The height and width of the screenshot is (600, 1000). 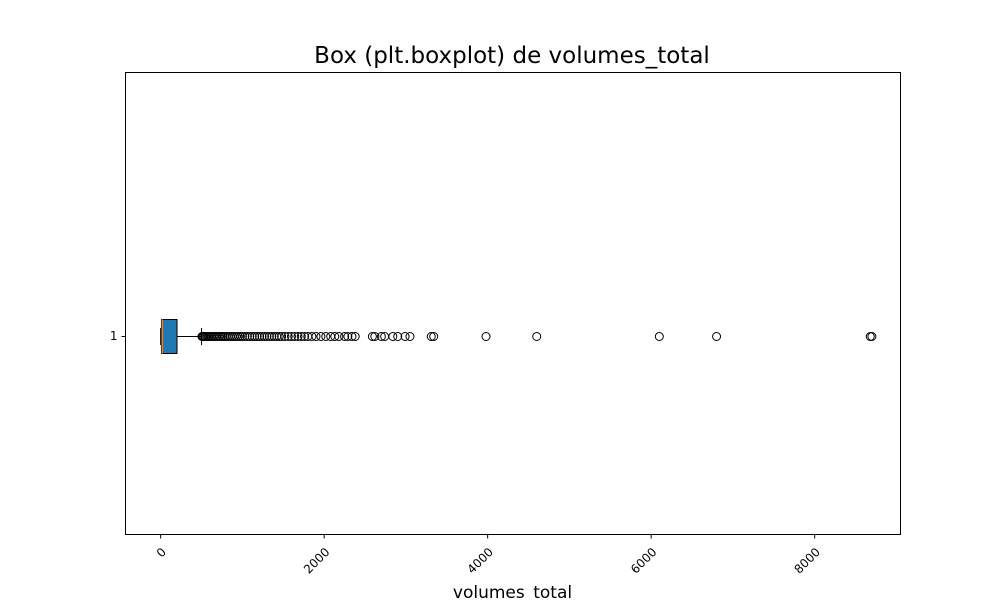 I want to click on y-tick-label: 1, so click(x=114, y=336).